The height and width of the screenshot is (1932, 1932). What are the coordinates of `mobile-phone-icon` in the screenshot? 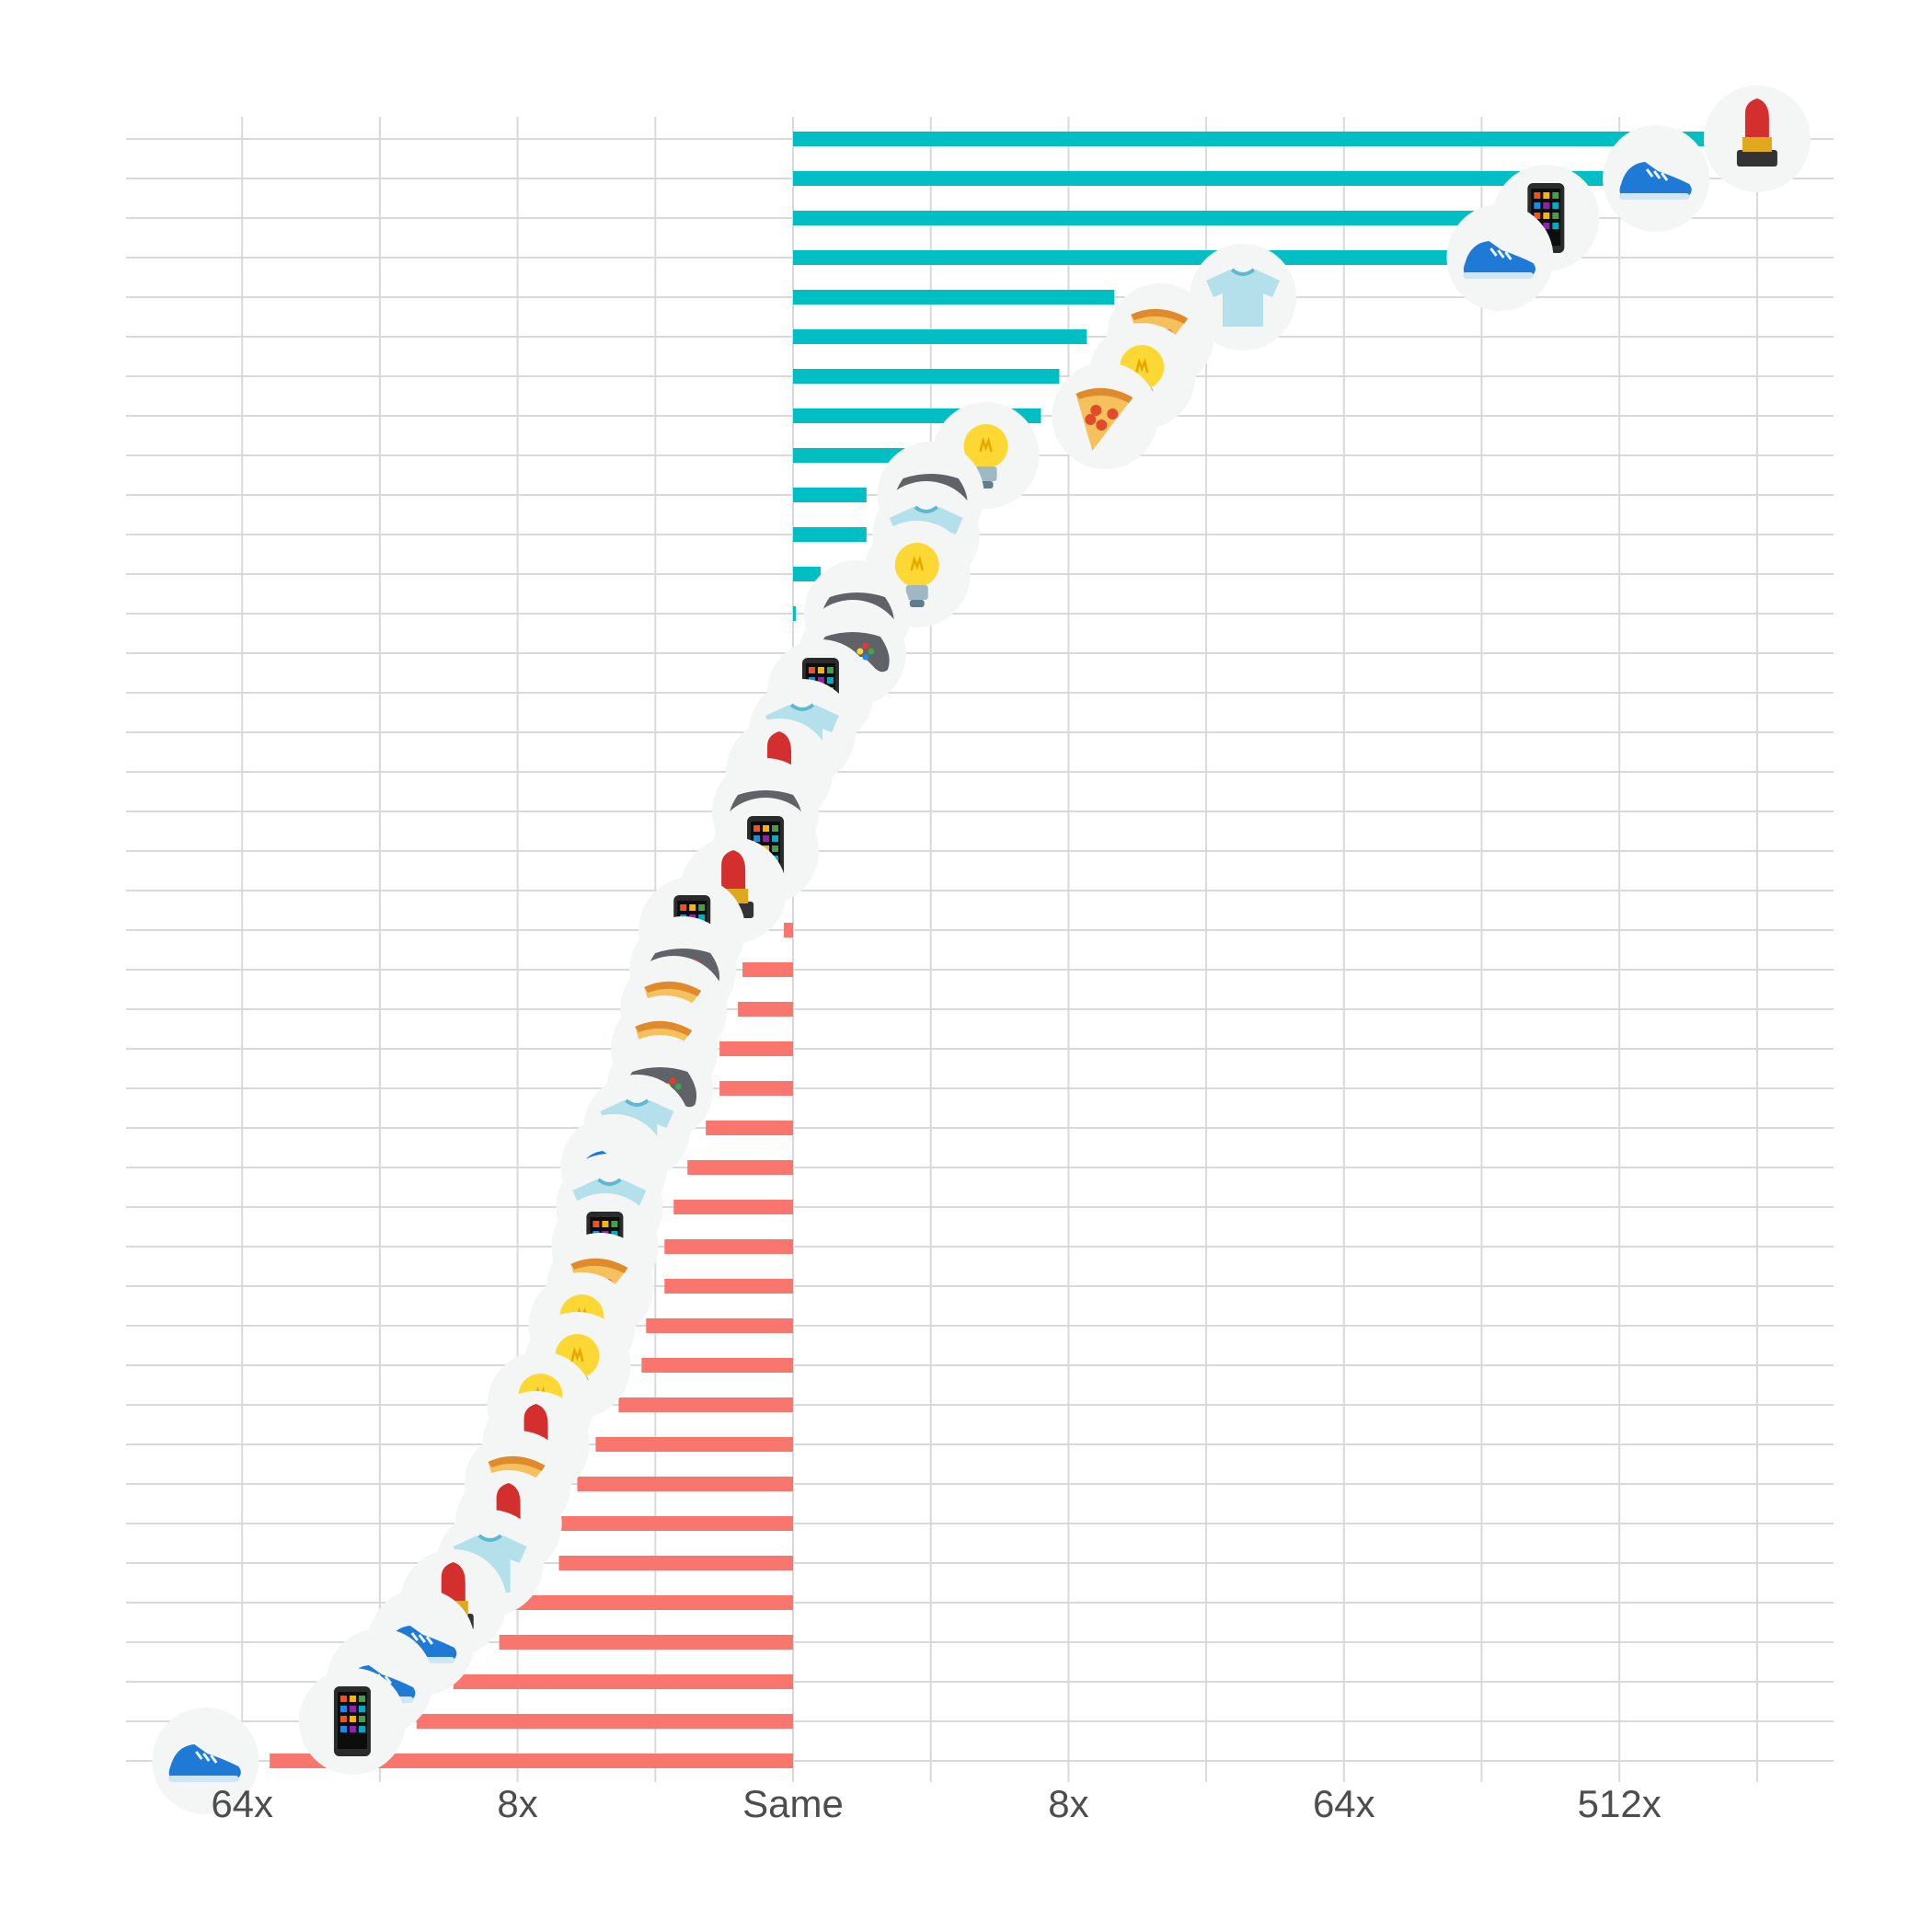 It's located at (352, 1721).